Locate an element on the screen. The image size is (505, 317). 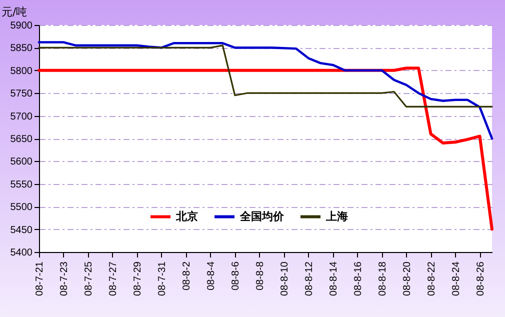
x-tick-label: 08-8-10 is located at coordinates (284, 278).